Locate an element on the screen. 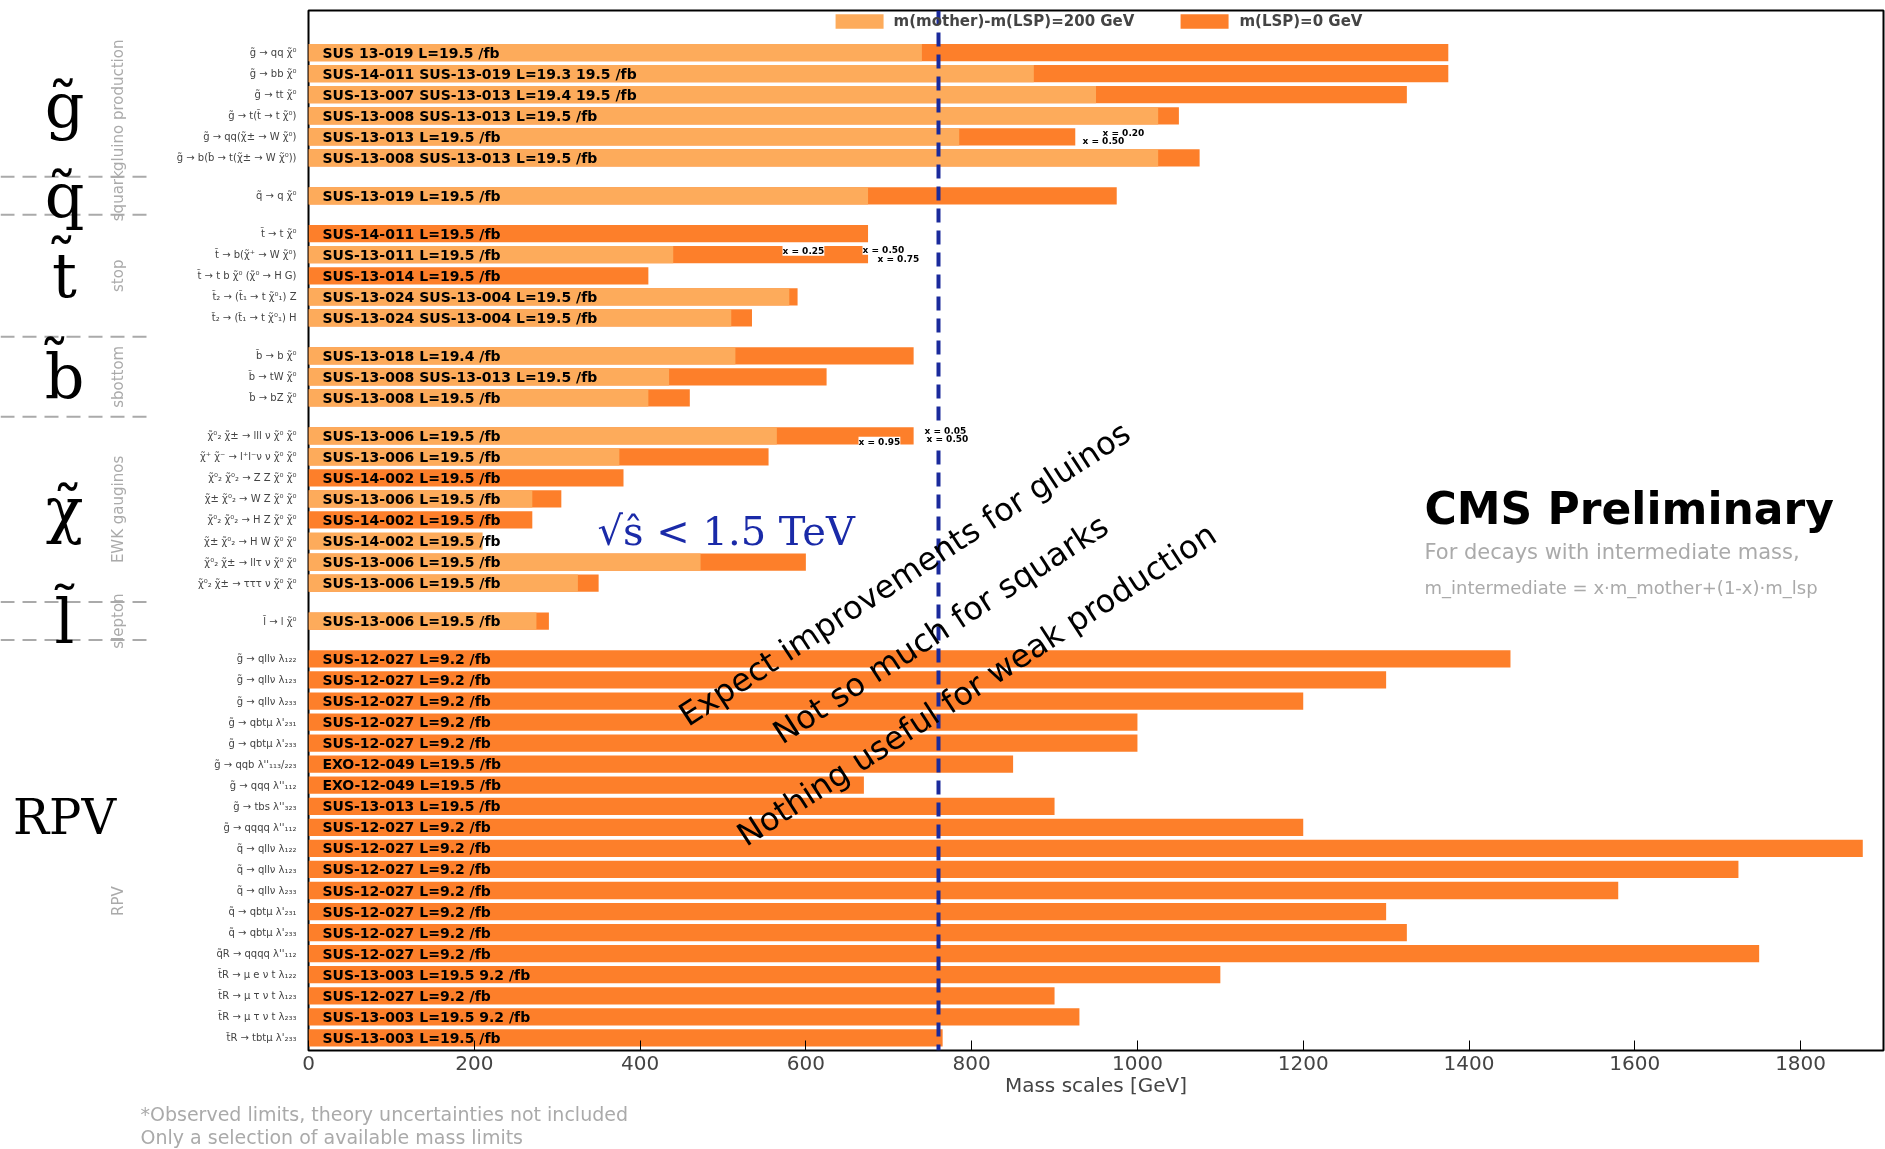 The width and height of the screenshot is (1885, 1149). y-tick-label: t̃₂ → (t̃₁ → t χ̃⁰₁) H is located at coordinates (253, 317).